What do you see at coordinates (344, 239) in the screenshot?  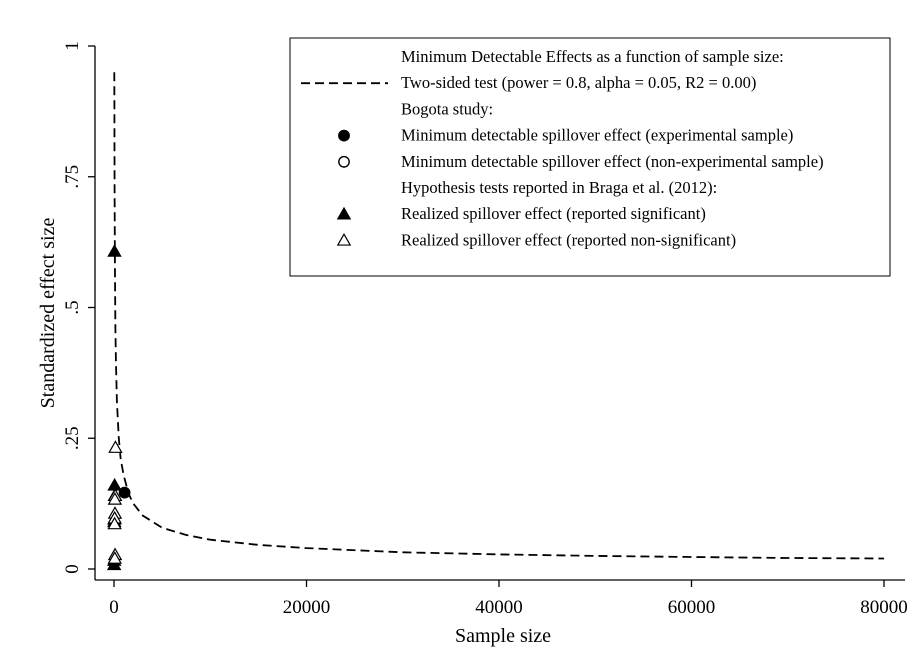 I see `legend-hollow-triangle-key` at bounding box center [344, 239].